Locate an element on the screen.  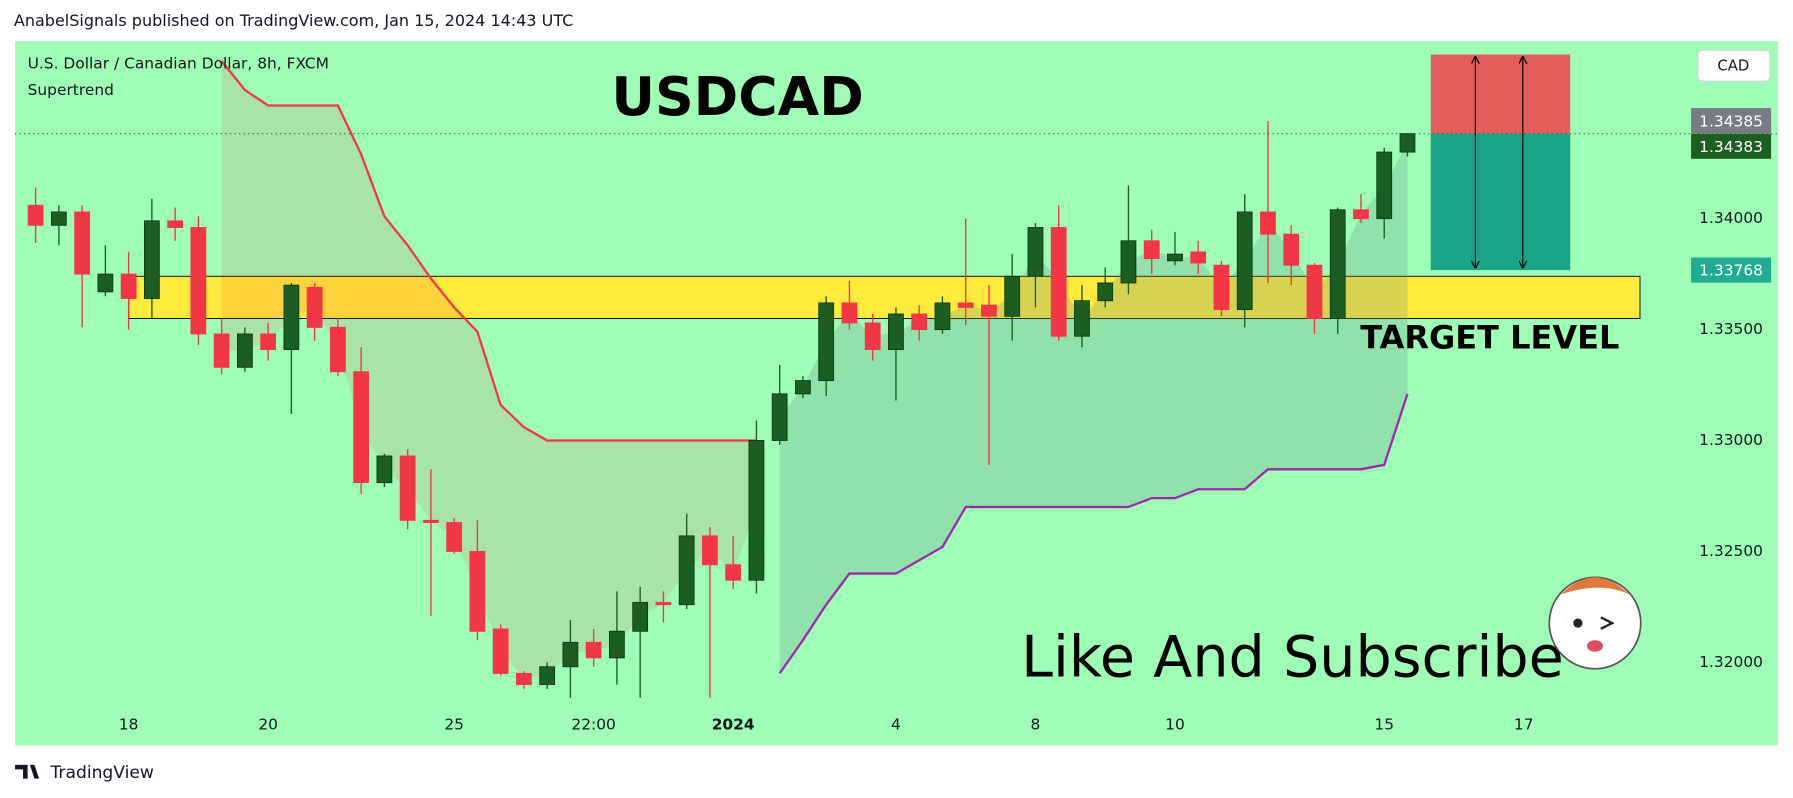
target-box is located at coordinates (1500, 202).